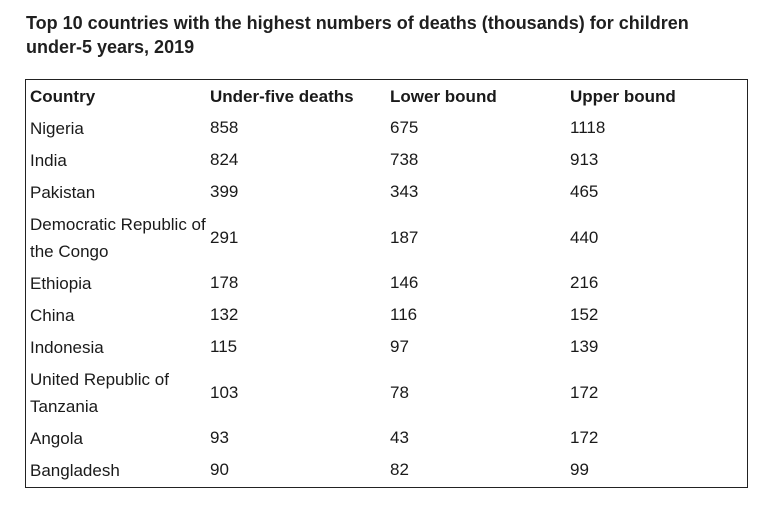 The height and width of the screenshot is (517, 759). Describe the element at coordinates (386, 128) in the screenshot. I see `table-row: Nigeria 858 675 1118` at that location.